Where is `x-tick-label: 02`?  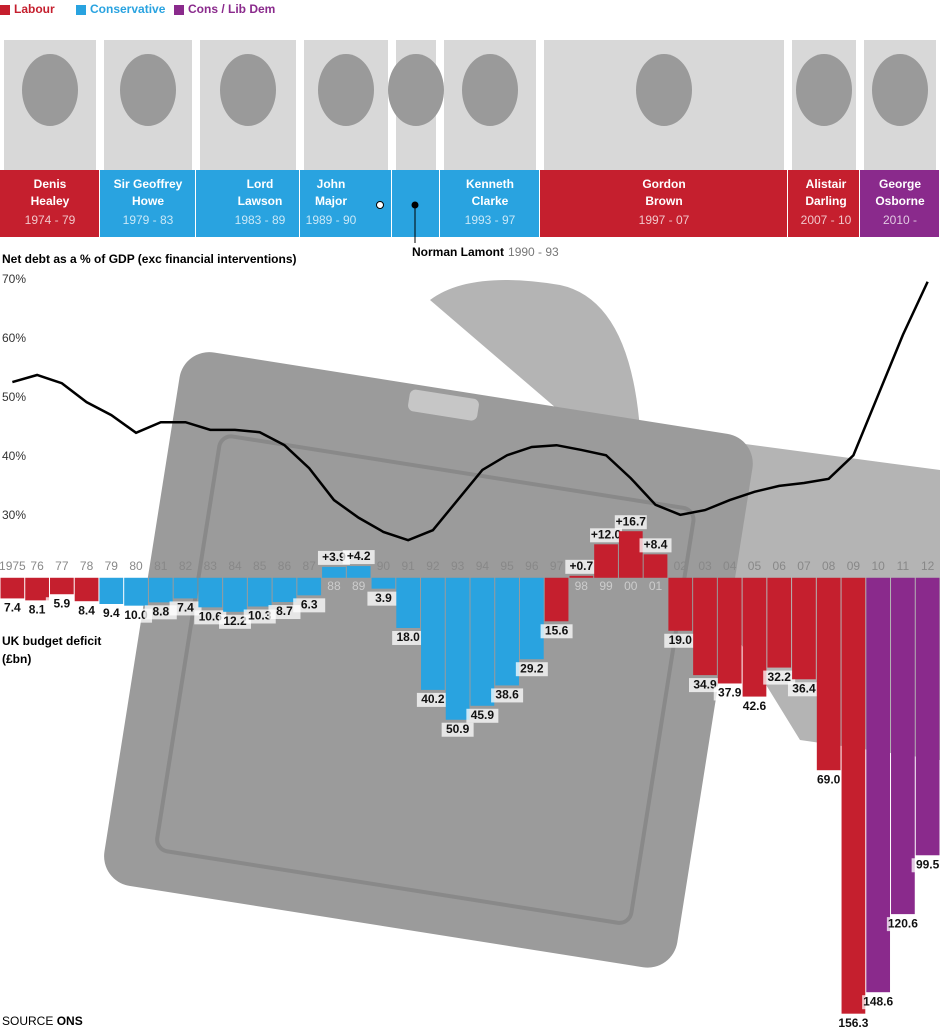 x-tick-label: 02 is located at coordinates (681, 566).